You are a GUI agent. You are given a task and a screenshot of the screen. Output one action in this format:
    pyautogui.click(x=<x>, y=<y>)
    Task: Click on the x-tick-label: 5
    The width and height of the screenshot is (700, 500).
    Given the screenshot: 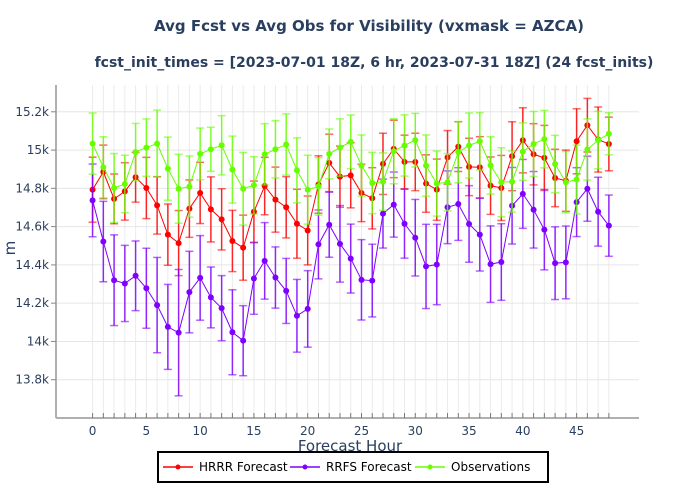 What is the action you would take?
    pyautogui.click(x=147, y=431)
    